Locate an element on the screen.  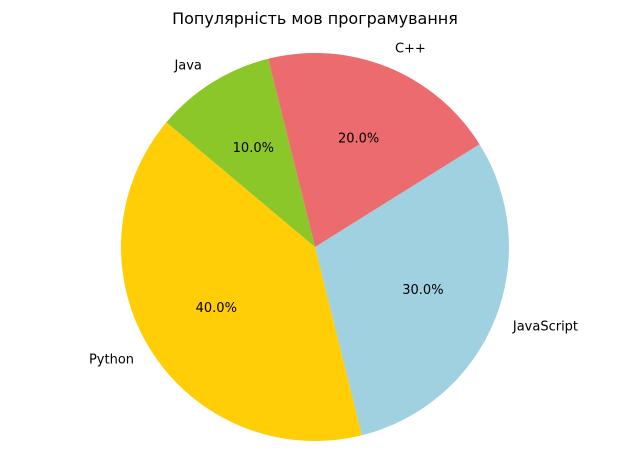
percent-label-javascript: 30.0% is located at coordinates (422, 290).